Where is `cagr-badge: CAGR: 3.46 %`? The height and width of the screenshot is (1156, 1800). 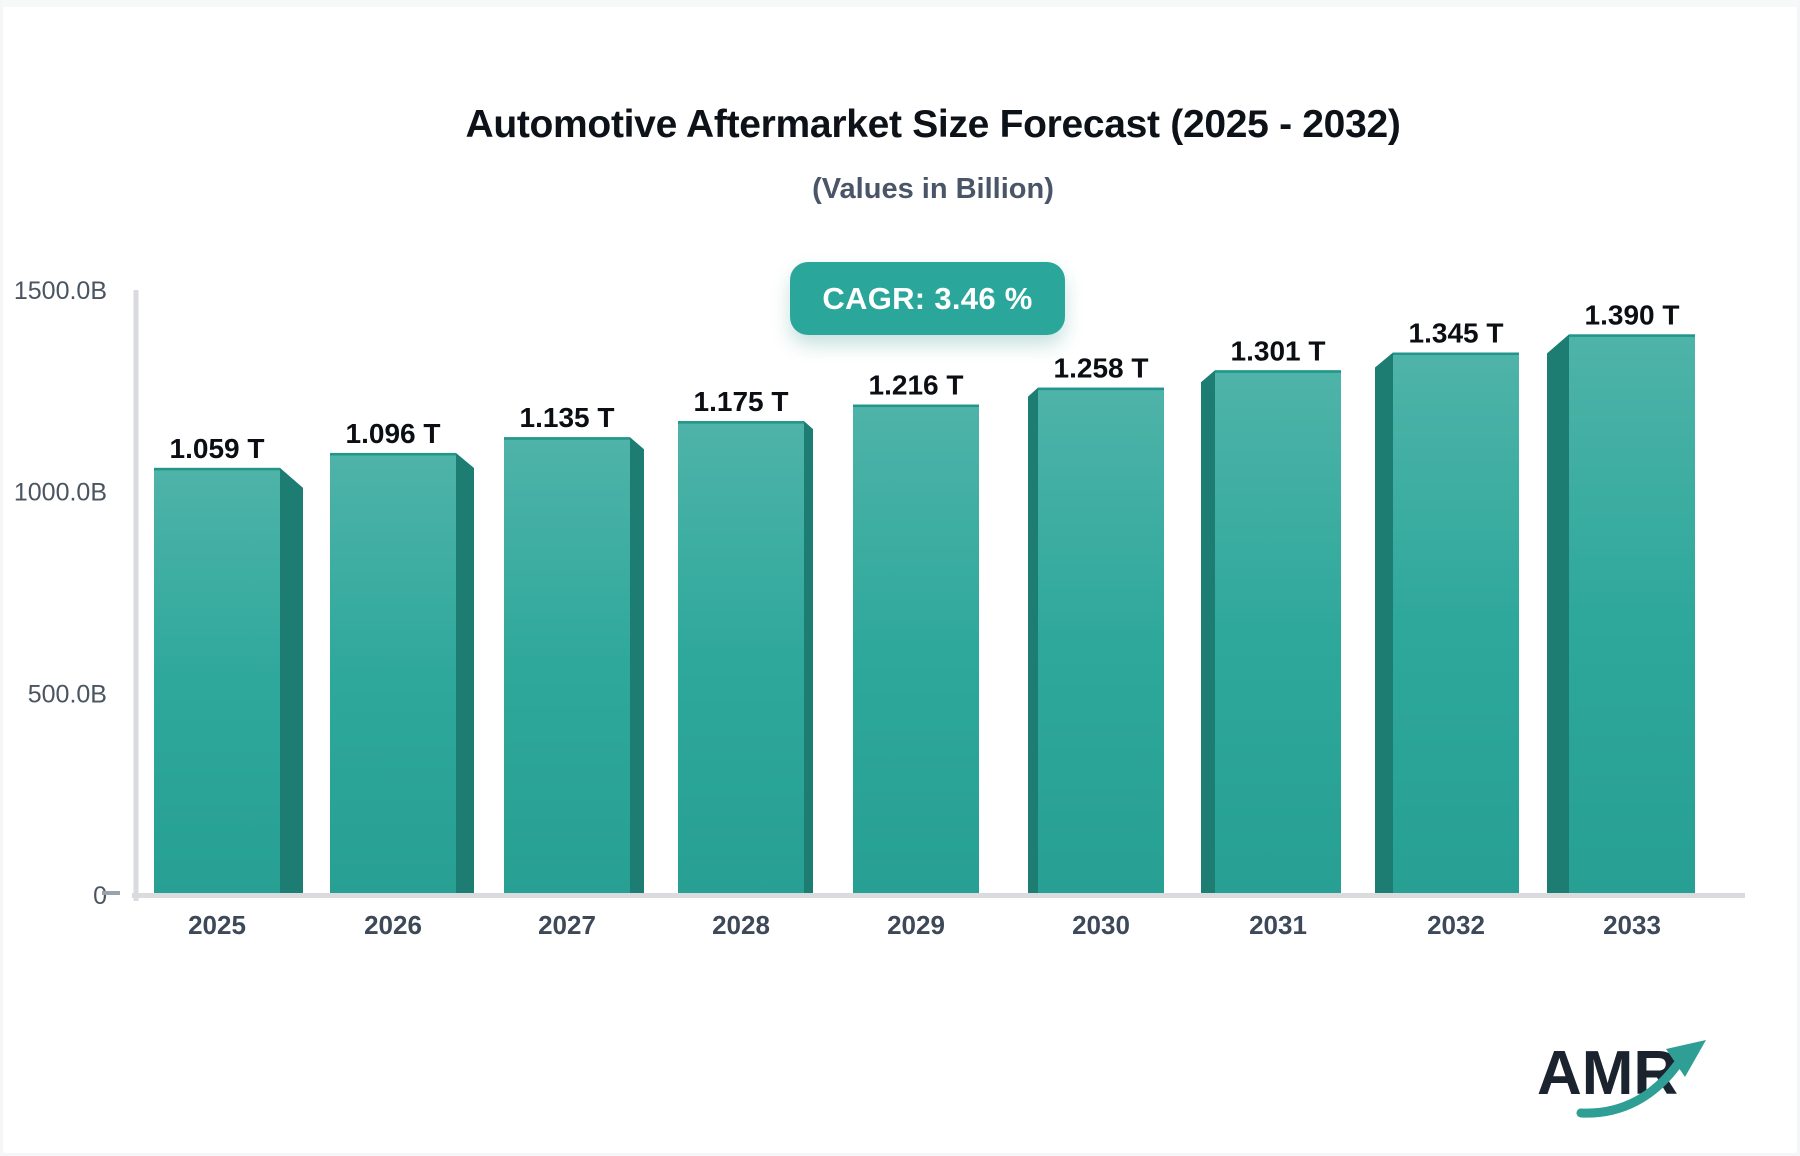
cagr-badge: CAGR: 3.46 % is located at coordinates (927, 298).